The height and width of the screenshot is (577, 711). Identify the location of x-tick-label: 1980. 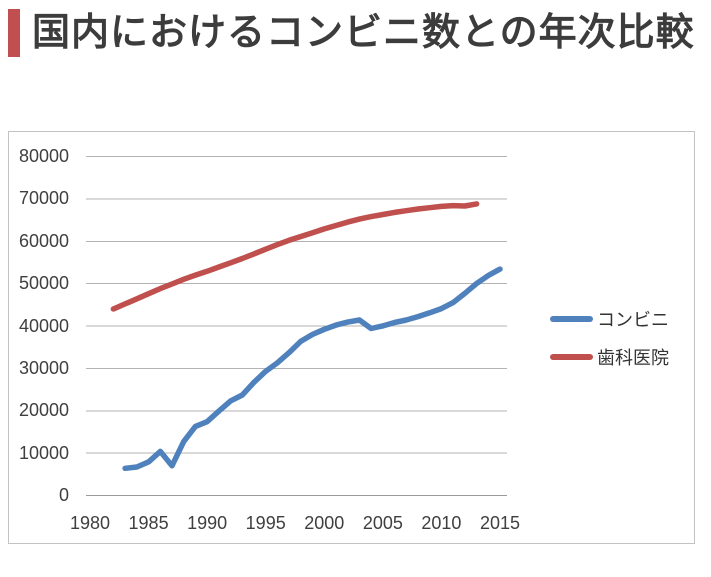
(90, 523).